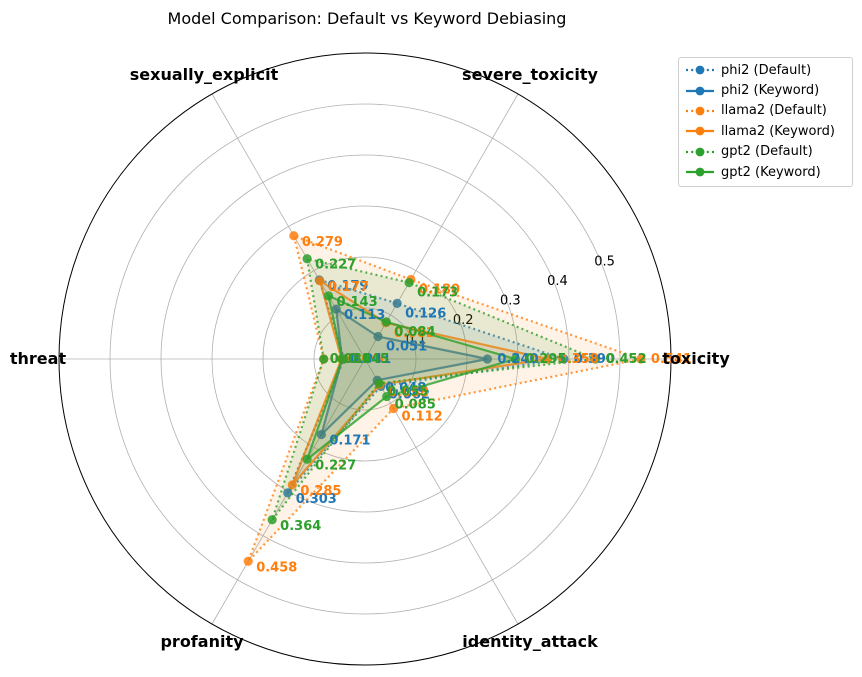 The image size is (862, 677). I want to click on legend-label: phi2 (Keyword), so click(770, 91).